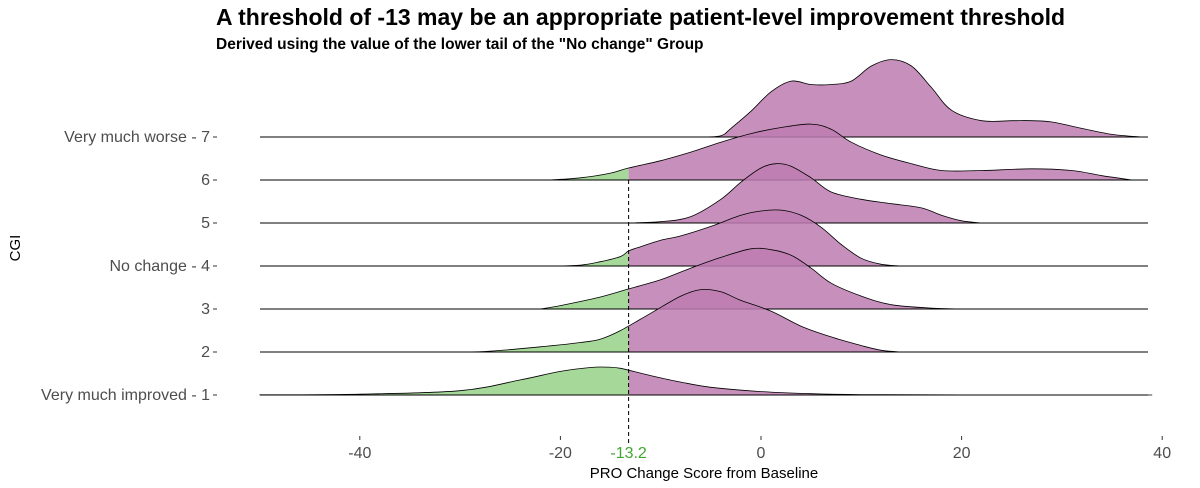  Describe the element at coordinates (15, 248) in the screenshot. I see `y-axis-title: CGI` at that location.